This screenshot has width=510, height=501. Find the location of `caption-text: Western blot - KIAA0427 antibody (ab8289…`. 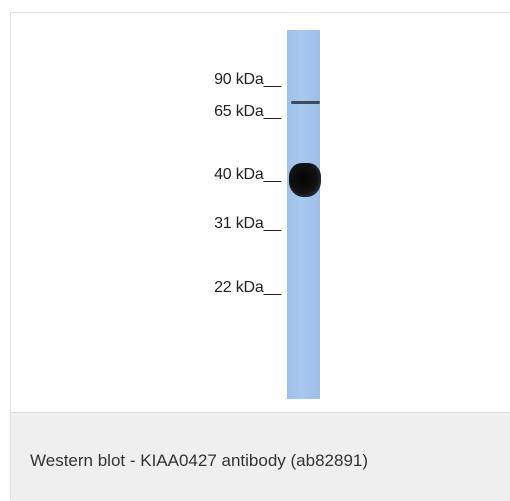

caption-text: Western blot - KIAA0427 antibody (ab8289… is located at coordinates (199, 460).